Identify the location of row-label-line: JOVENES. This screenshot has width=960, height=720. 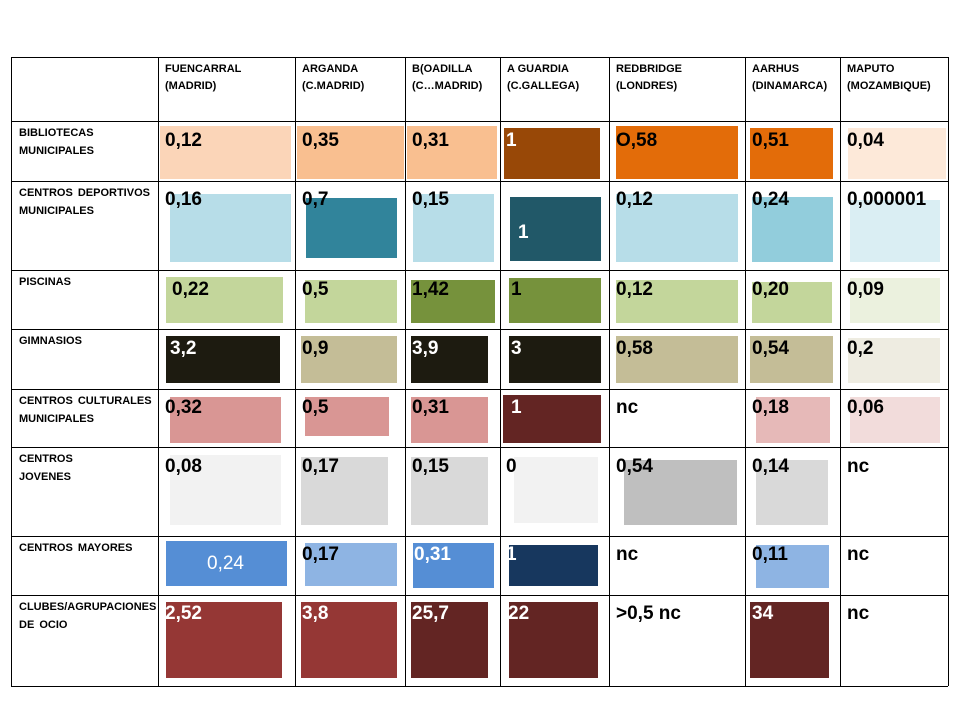
(45, 477).